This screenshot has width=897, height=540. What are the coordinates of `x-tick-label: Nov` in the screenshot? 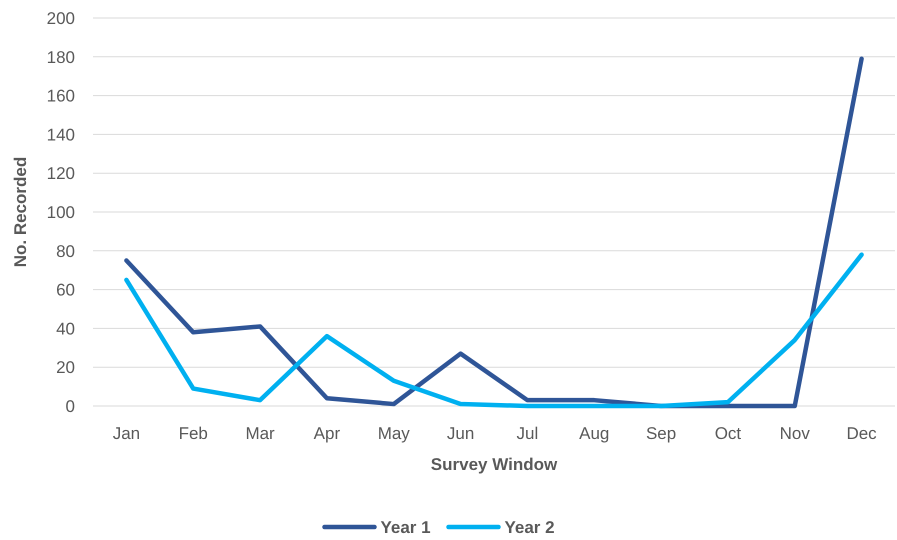 It's located at (795, 433).